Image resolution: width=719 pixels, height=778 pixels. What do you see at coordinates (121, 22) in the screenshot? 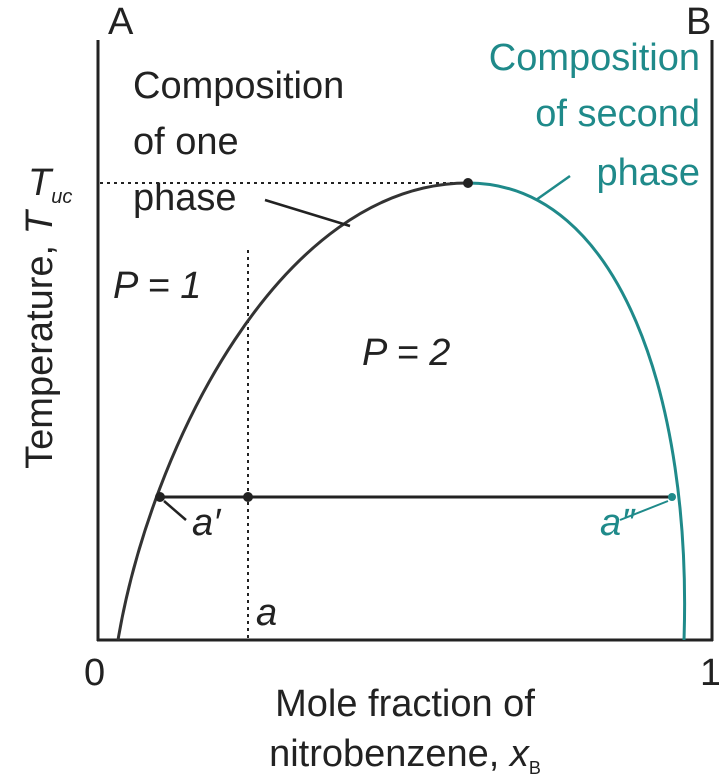
I see `label-a-corner: A` at bounding box center [121, 22].